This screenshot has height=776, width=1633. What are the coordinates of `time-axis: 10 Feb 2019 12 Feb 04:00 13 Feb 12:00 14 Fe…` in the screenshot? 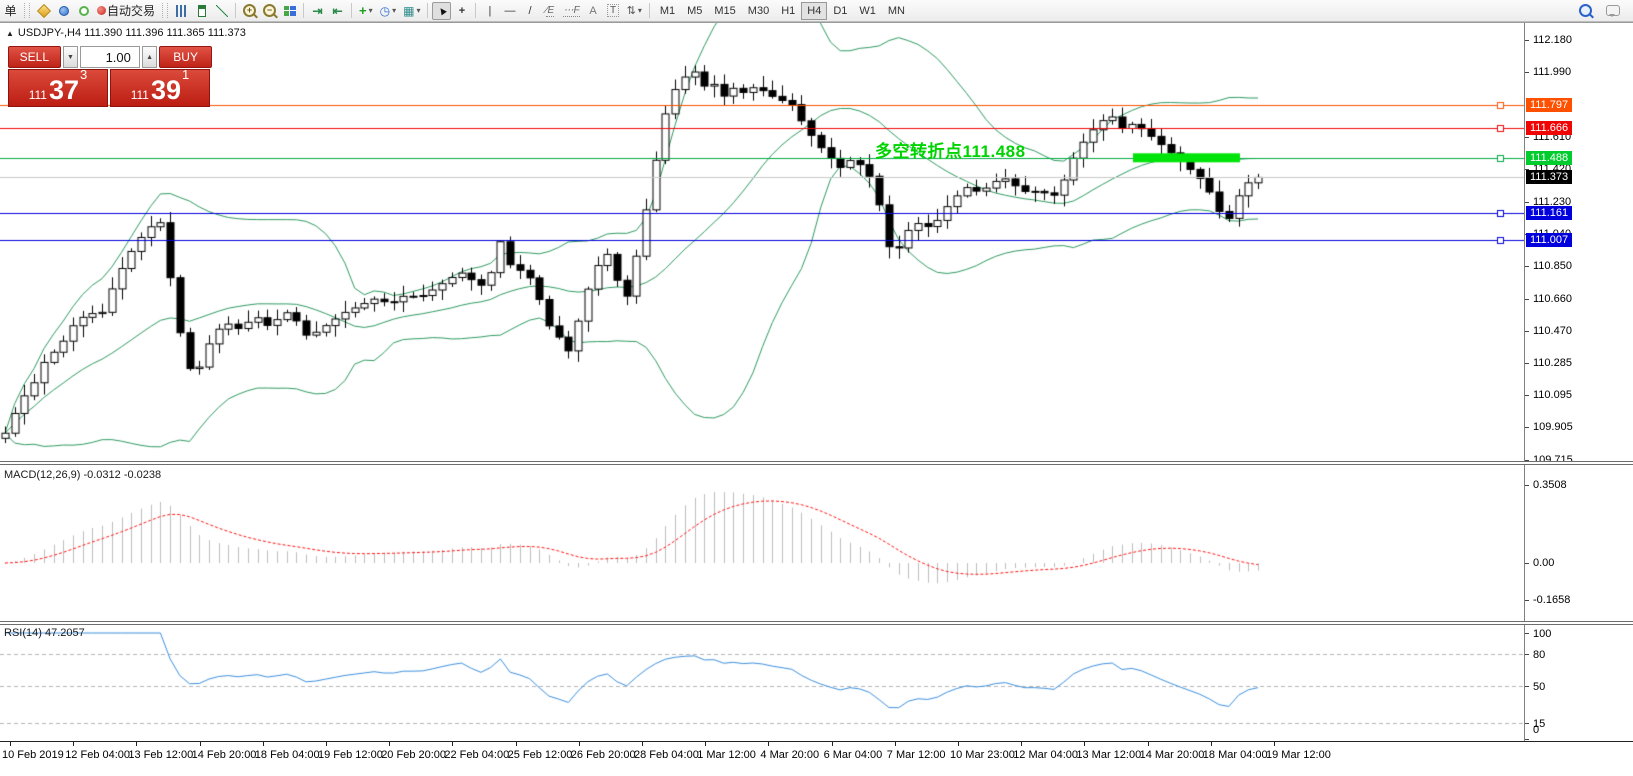 It's located at (816, 758).